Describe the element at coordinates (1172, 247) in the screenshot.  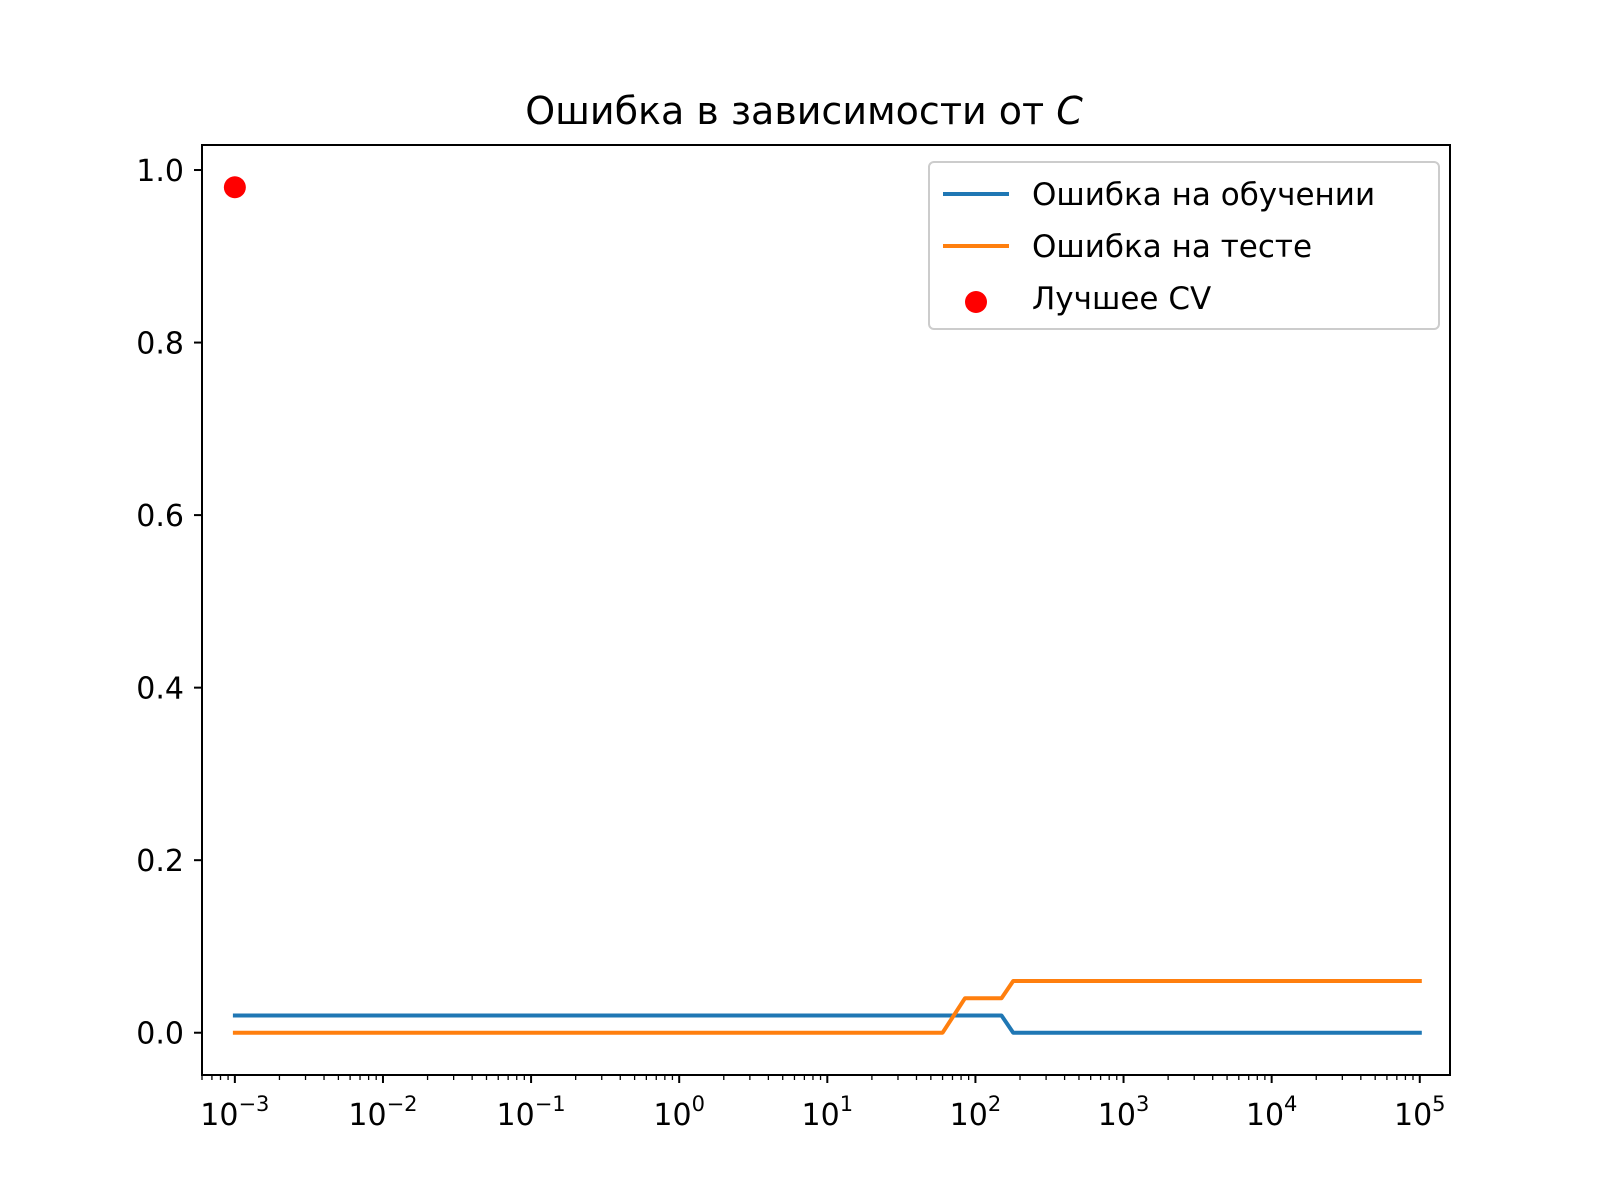
I see `legend-label: Ошибка на тесте` at that location.